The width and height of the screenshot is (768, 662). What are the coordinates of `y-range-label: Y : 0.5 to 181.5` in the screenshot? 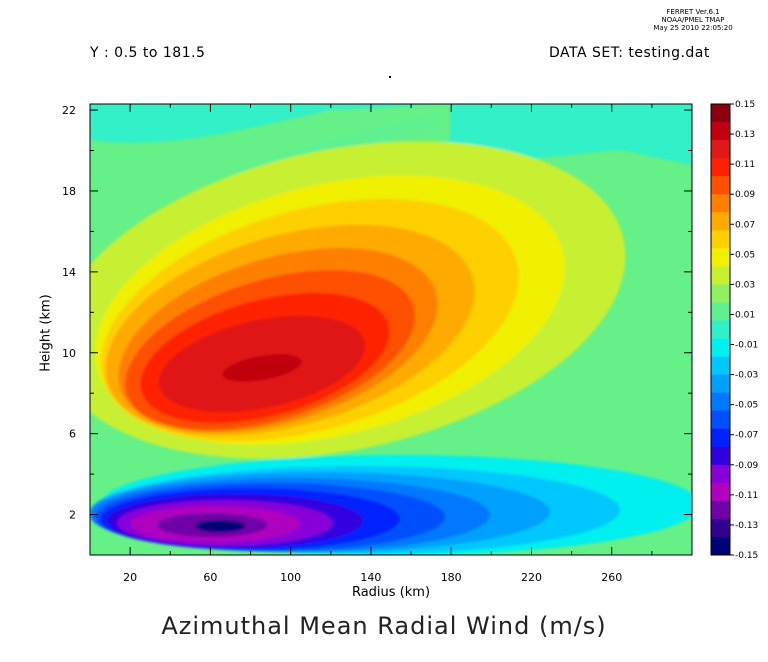 It's located at (148, 53).